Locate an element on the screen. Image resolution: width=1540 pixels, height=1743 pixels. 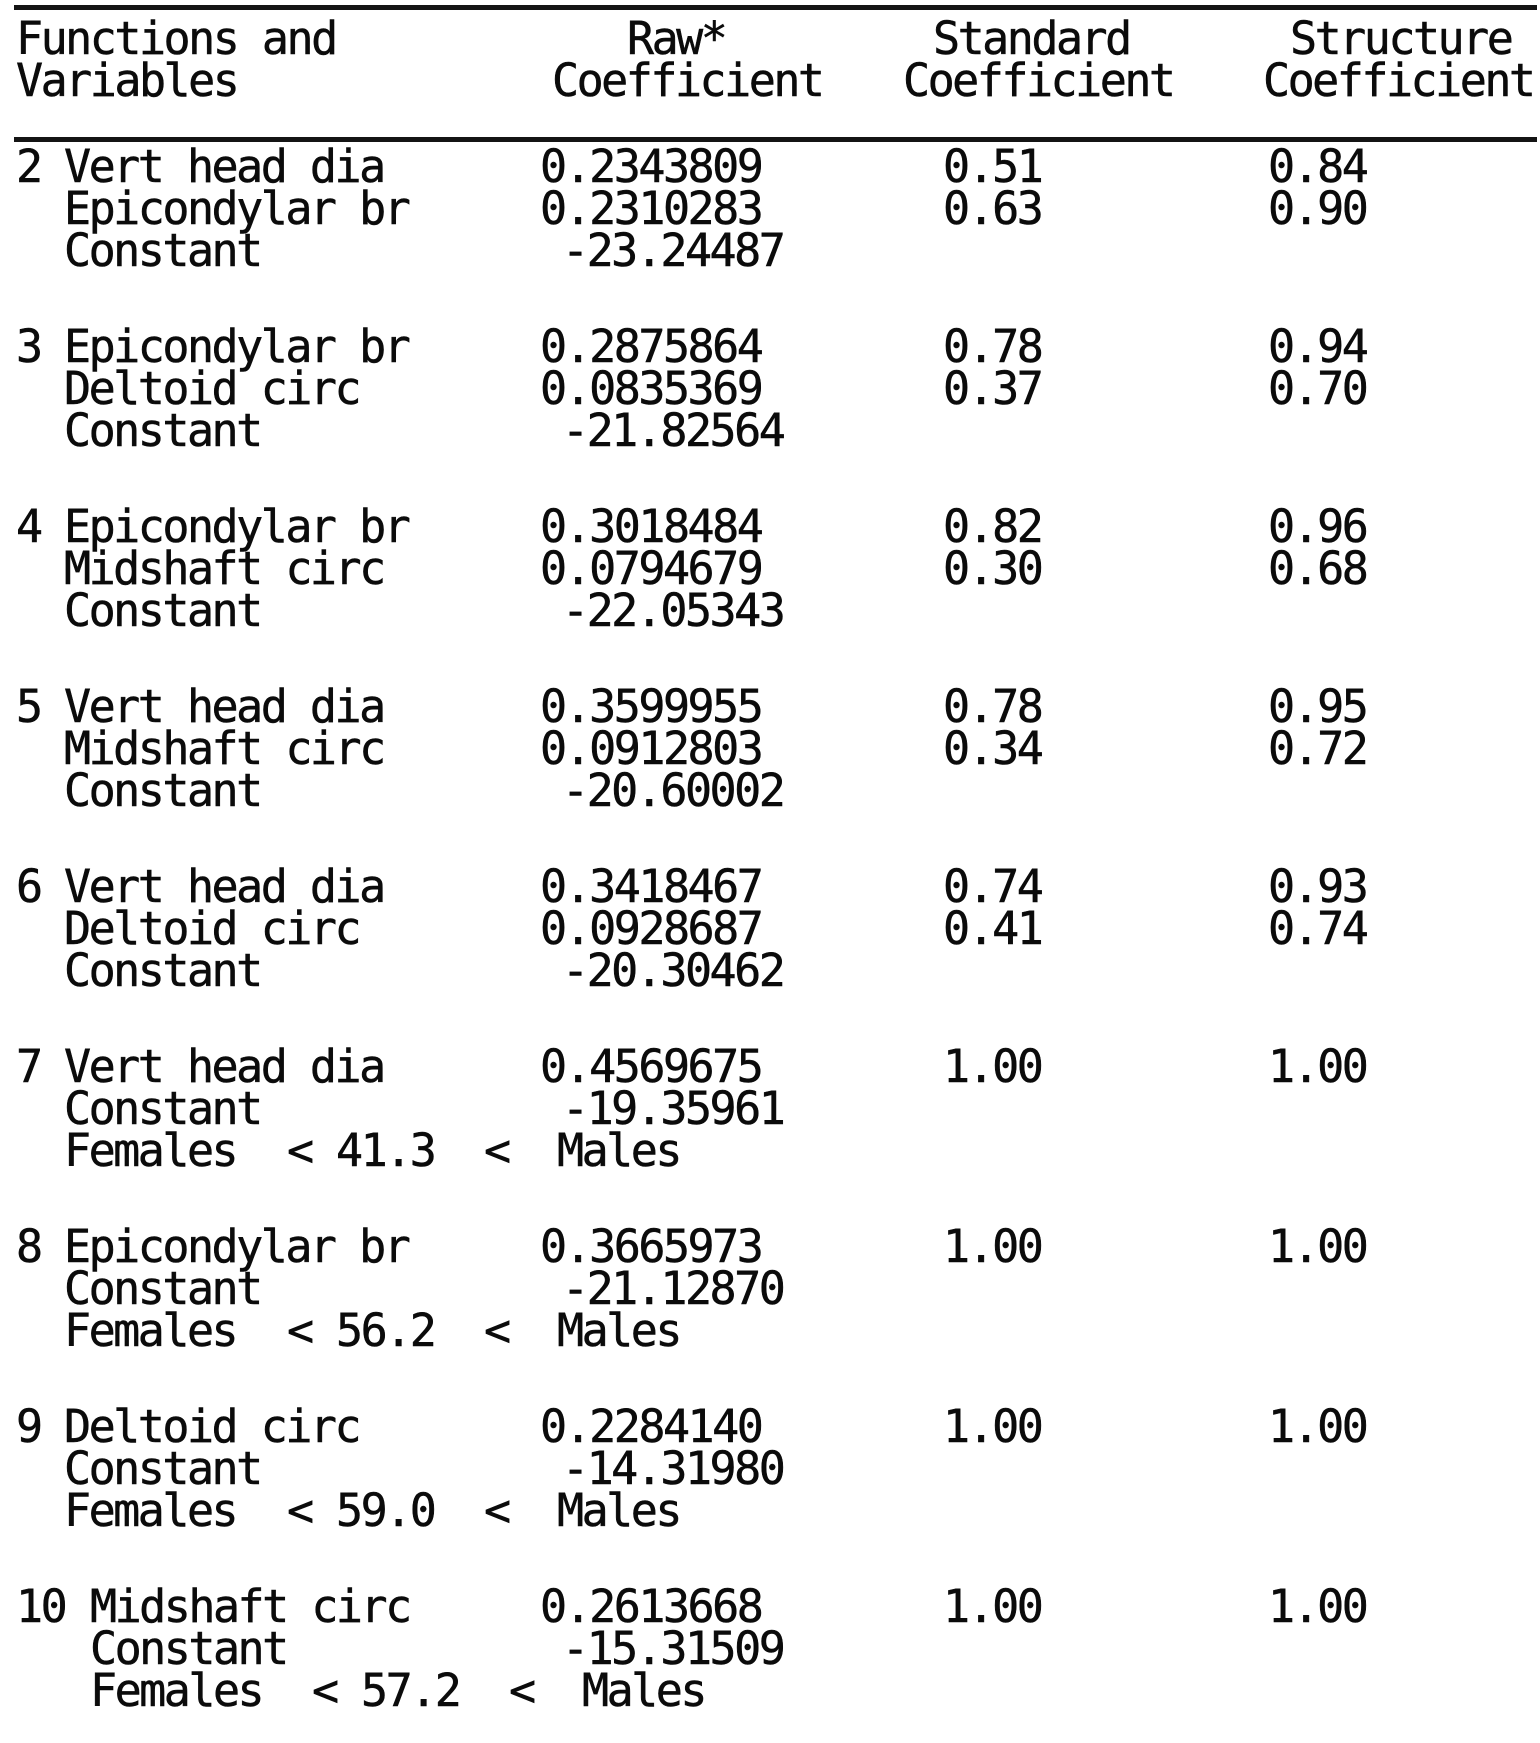
raw-coefficient-value: 0.3665973 is located at coordinates (652, 1246).